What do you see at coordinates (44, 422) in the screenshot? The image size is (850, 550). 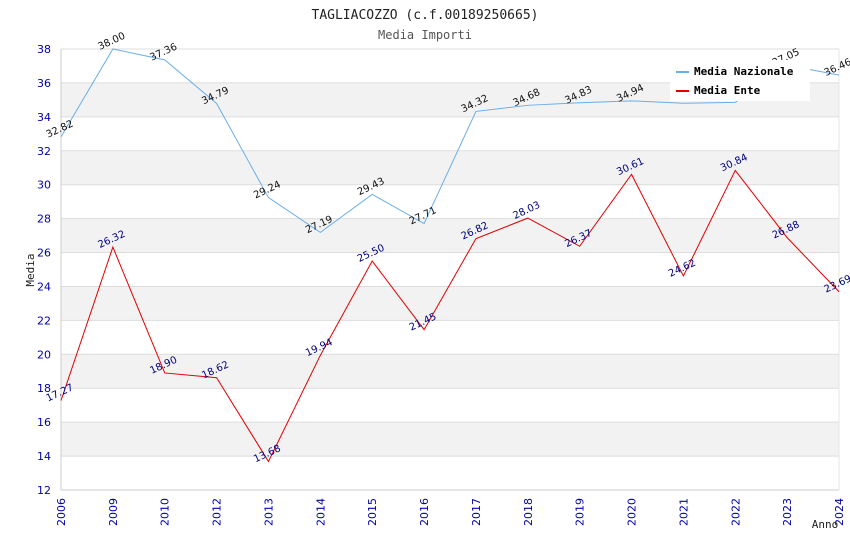 I see `y-tick-label: 16` at bounding box center [44, 422].